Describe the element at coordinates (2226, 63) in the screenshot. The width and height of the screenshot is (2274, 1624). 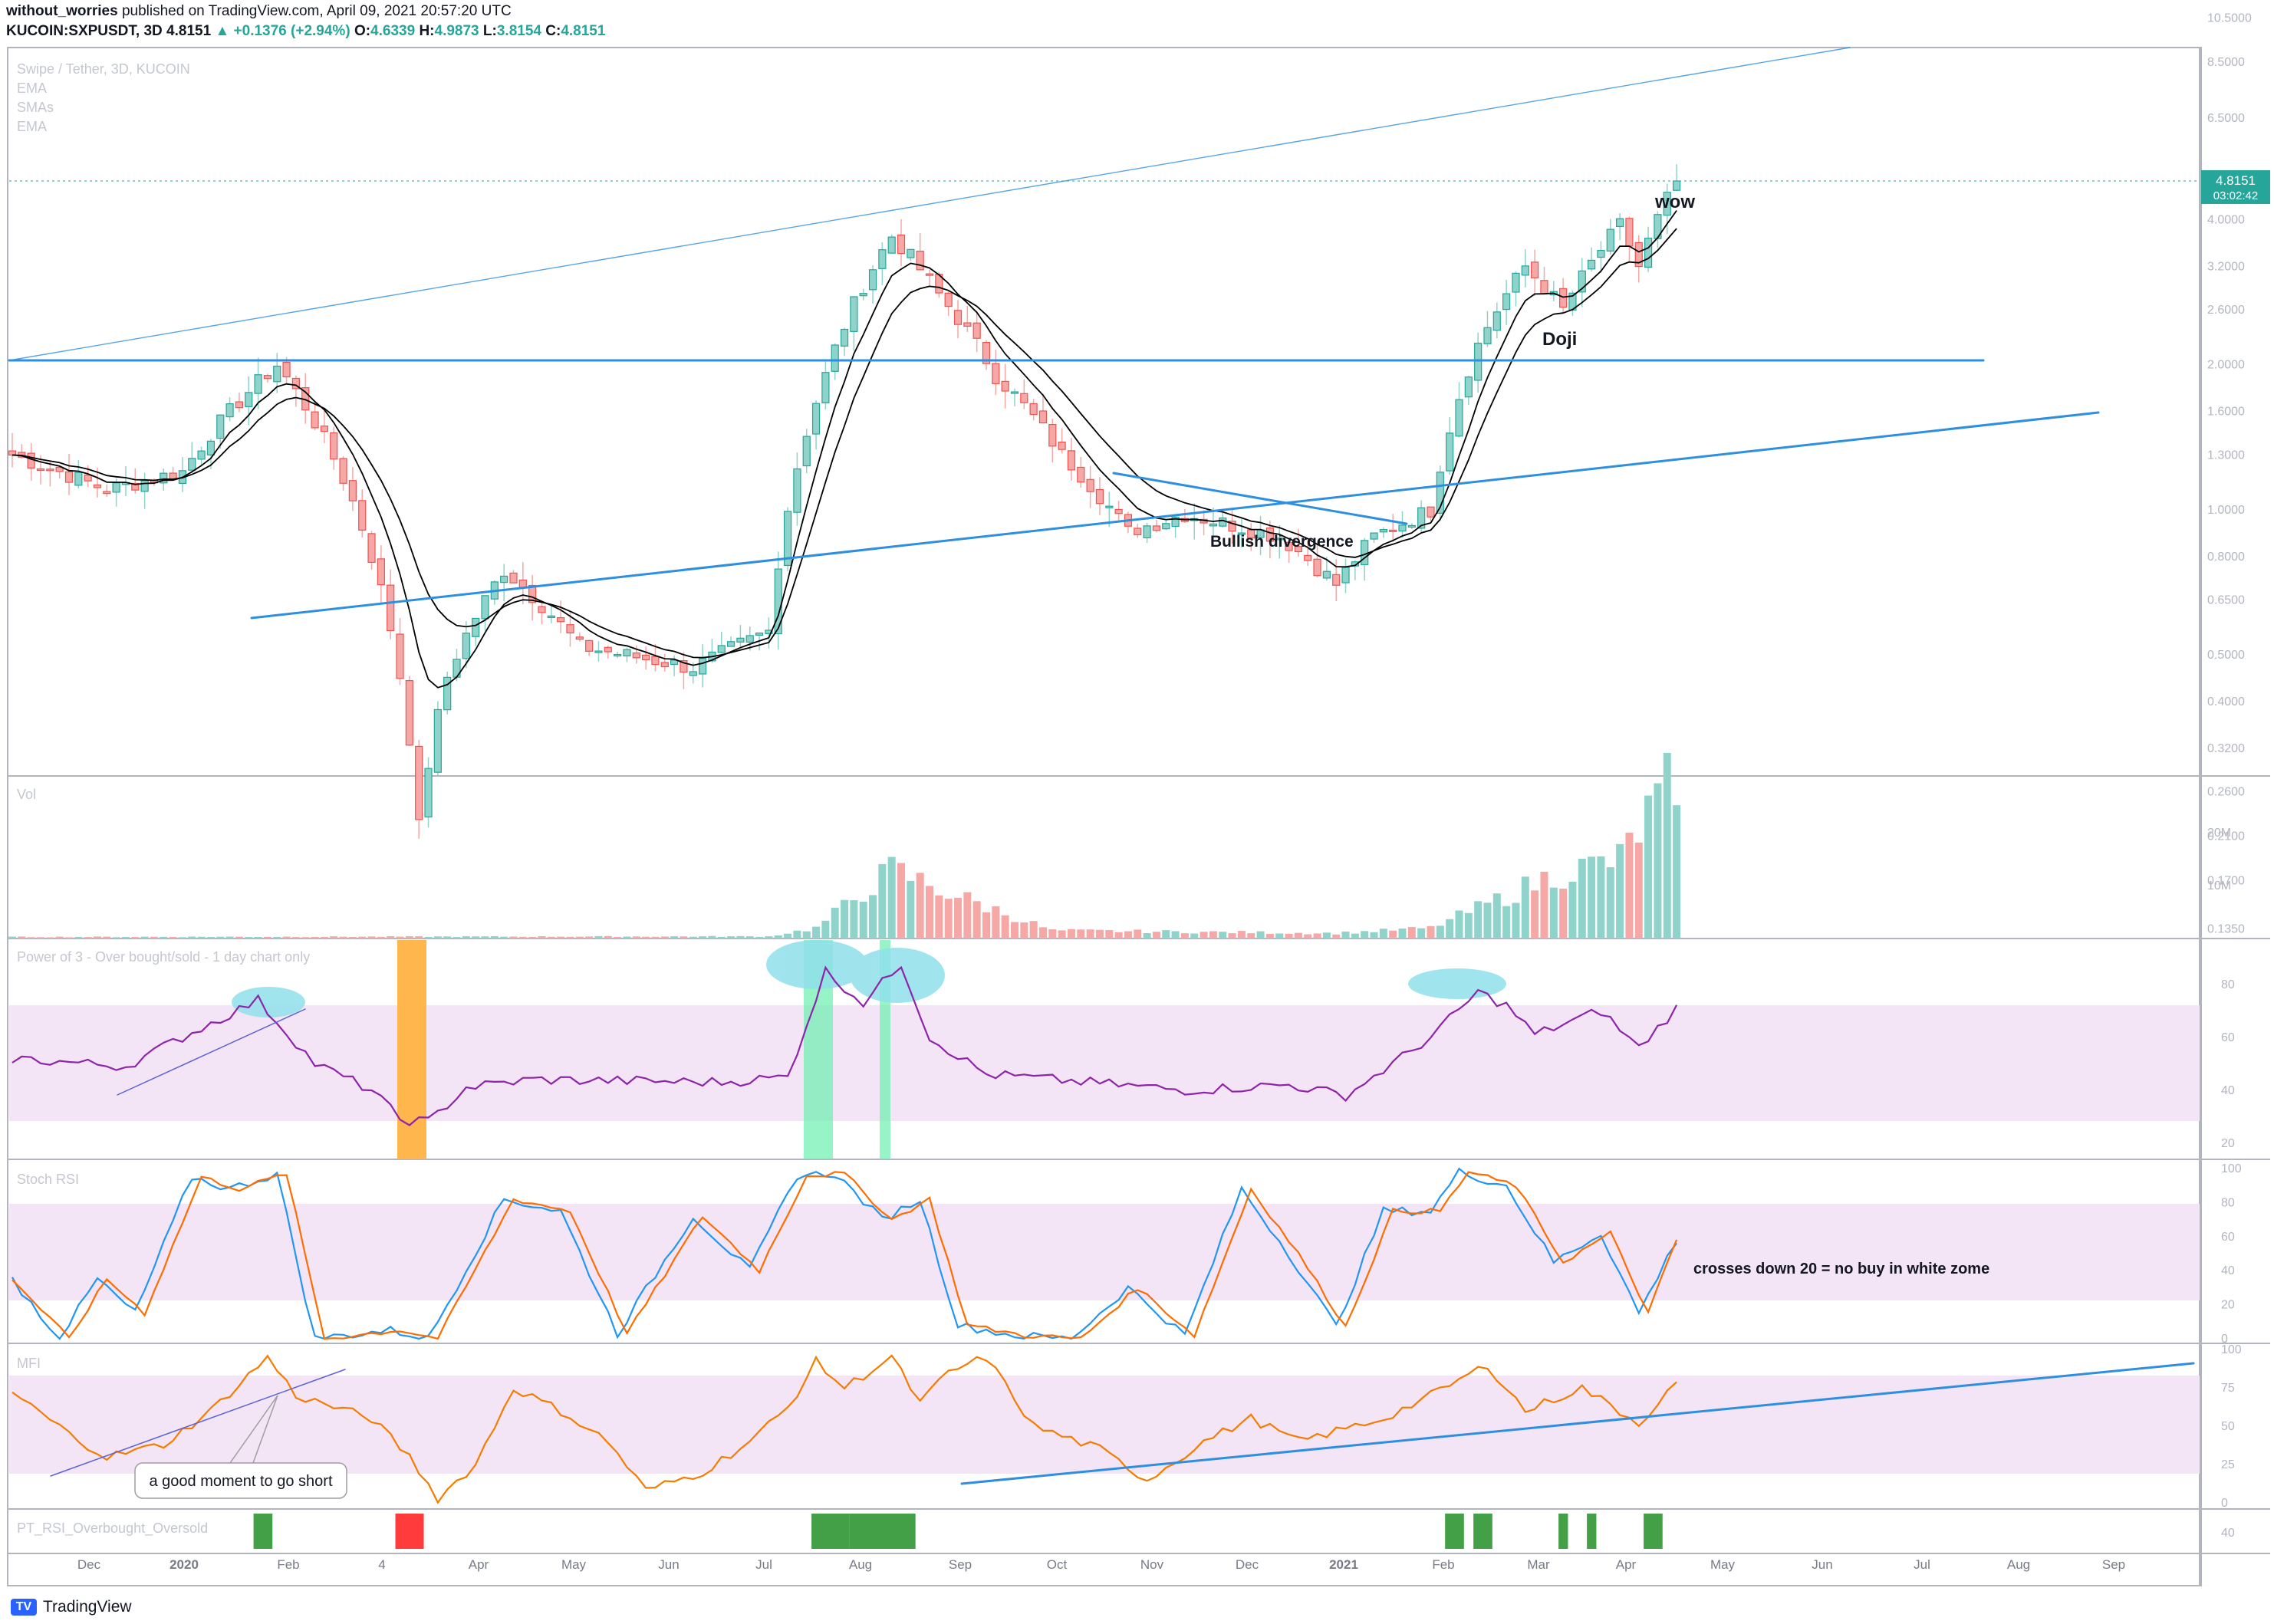
I see `price-axis-label: 8.5000` at that location.